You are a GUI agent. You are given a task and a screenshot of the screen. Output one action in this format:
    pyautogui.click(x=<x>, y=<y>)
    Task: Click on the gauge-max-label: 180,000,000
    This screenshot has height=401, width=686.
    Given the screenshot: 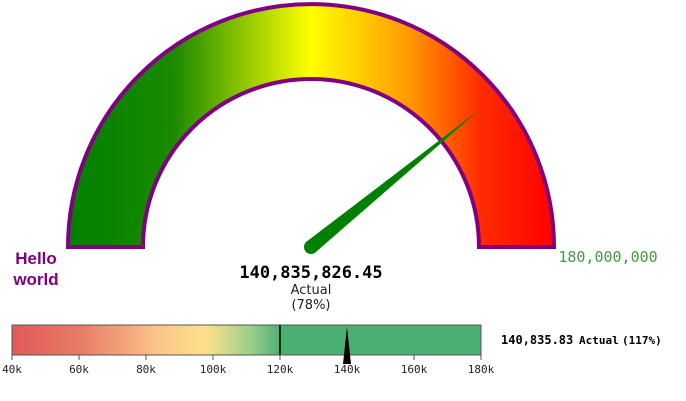 What is the action you would take?
    pyautogui.click(x=607, y=257)
    